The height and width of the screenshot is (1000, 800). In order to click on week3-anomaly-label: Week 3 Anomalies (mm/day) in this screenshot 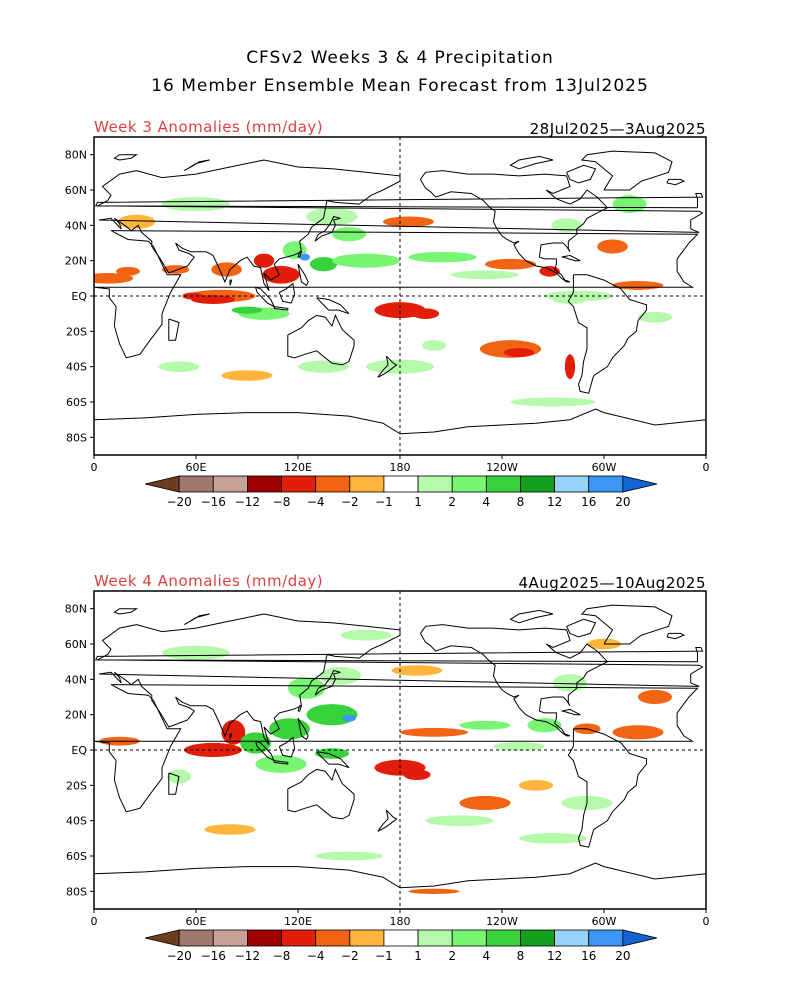, I will do `click(209, 127)`.